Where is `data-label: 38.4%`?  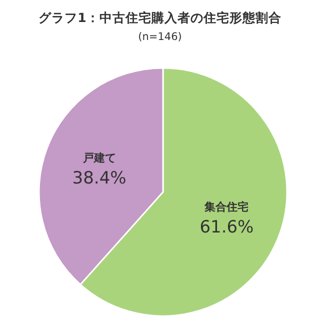
data-label: 38.4% is located at coordinates (99, 178).